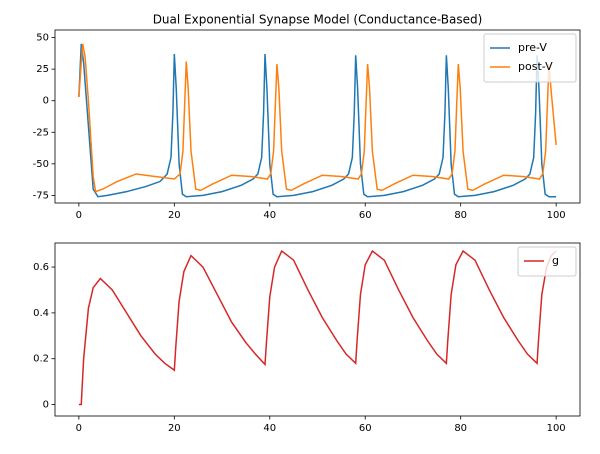 This screenshot has width=600, height=454. What do you see at coordinates (41, 359) in the screenshot?
I see `y-tick-label: 0.2` at bounding box center [41, 359].